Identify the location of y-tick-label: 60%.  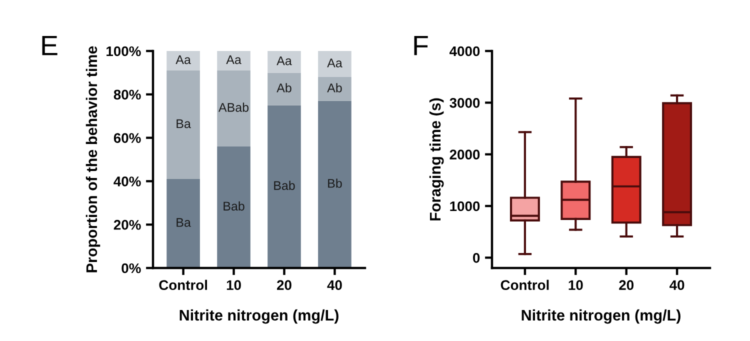
(127, 138).